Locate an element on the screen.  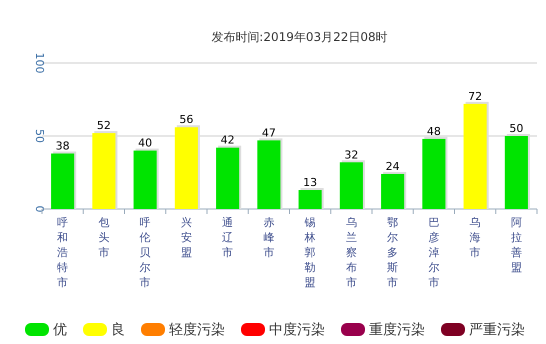
data-label: 48 is located at coordinates (433, 131).